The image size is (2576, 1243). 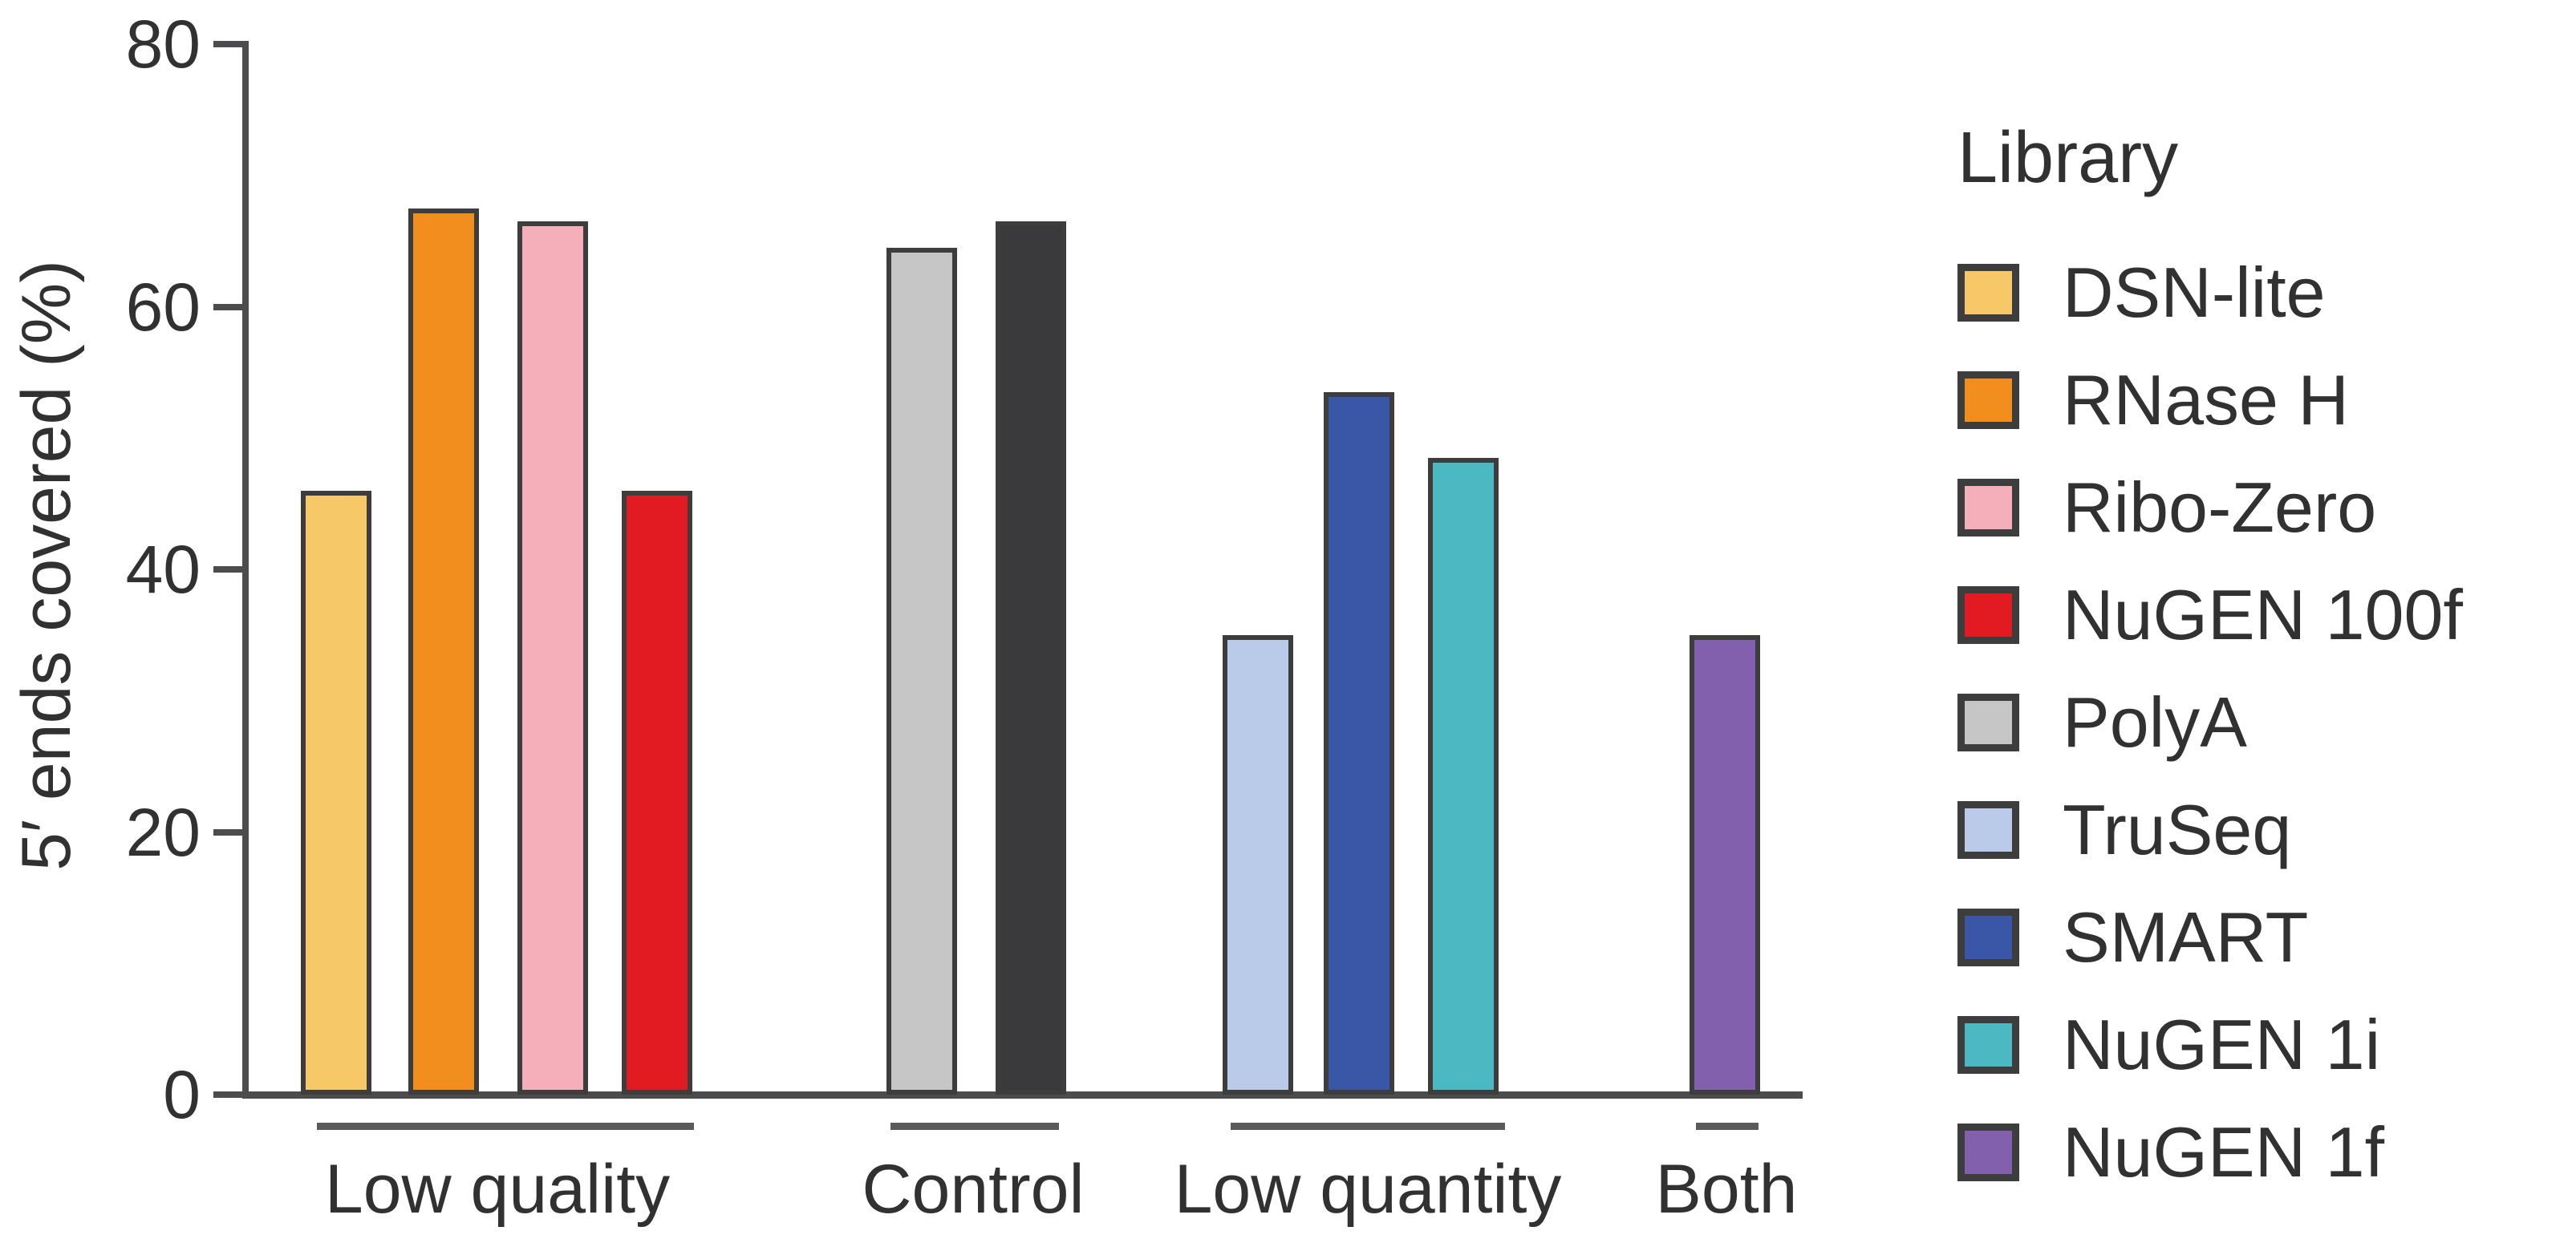 I want to click on legend-swatch-nugen-100f, so click(x=1988, y=615).